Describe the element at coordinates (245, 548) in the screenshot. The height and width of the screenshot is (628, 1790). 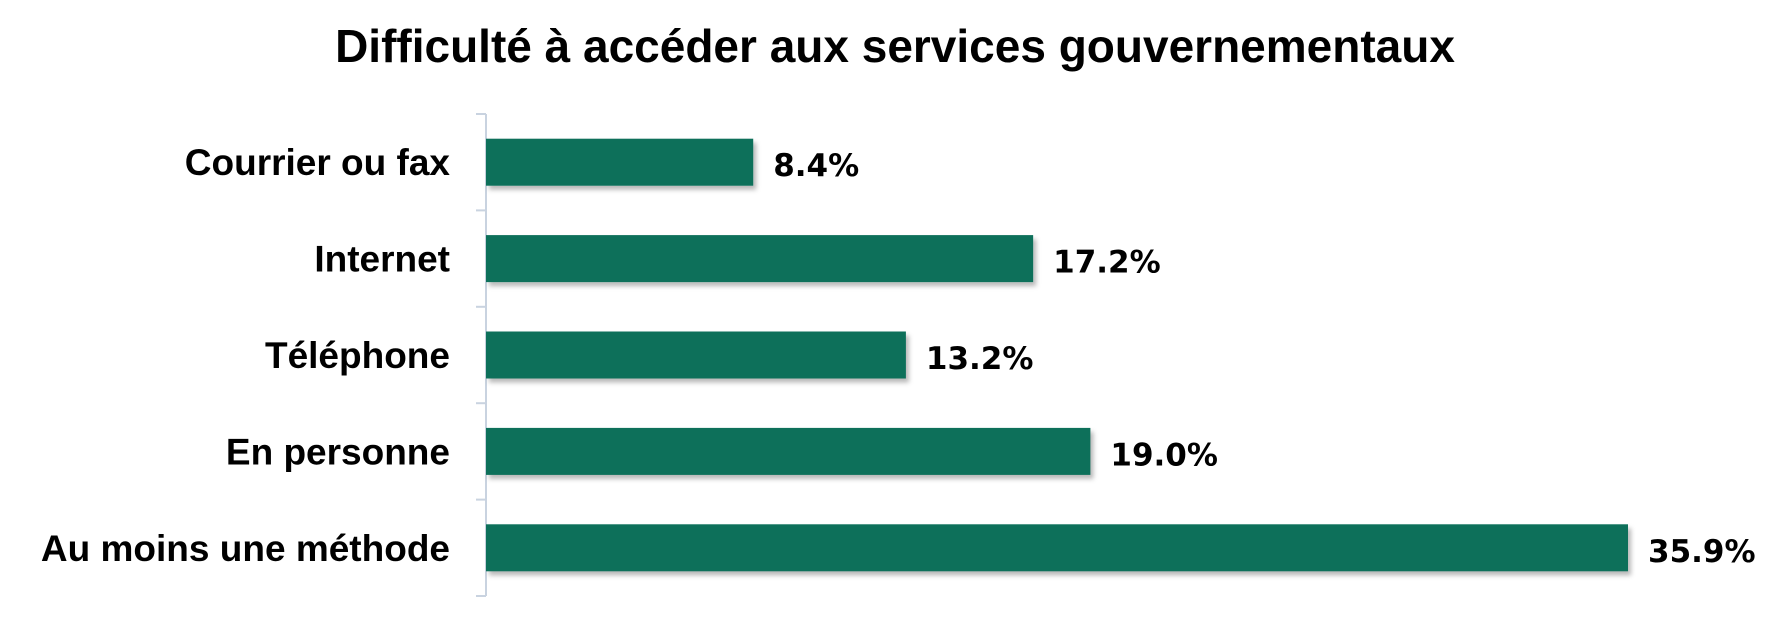
I see `category-label: Au moins une méthode` at that location.